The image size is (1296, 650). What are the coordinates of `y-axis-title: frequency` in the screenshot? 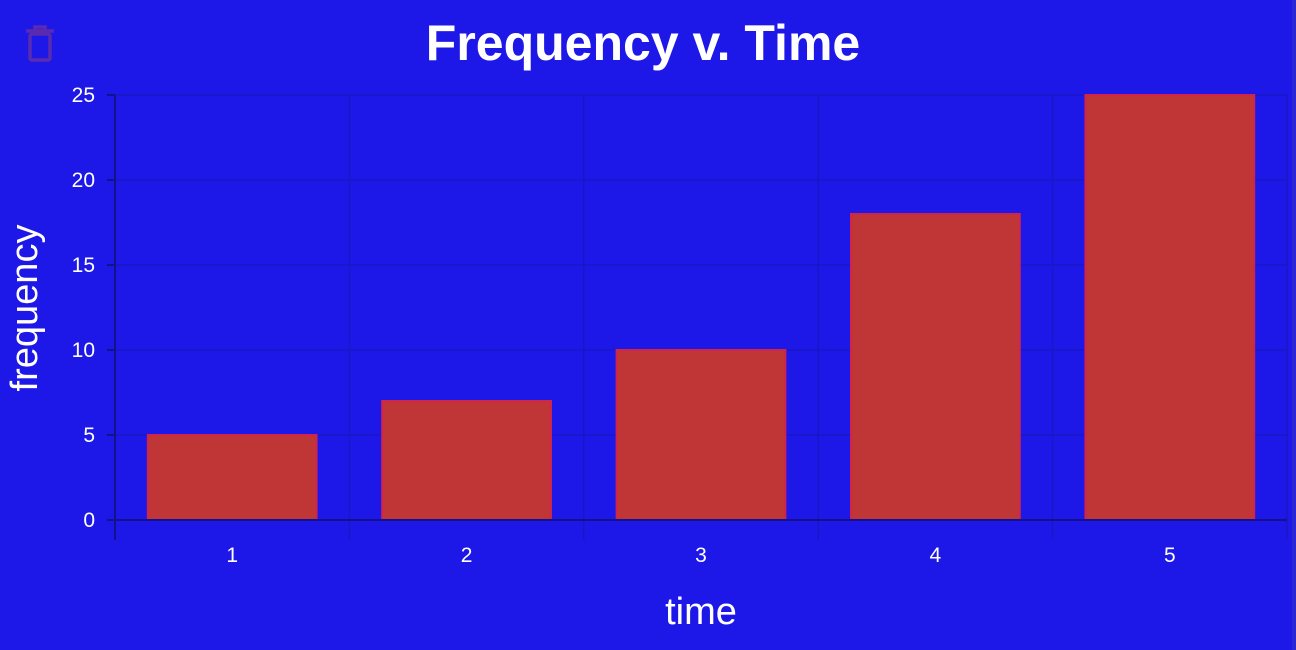 It's located at (25, 308).